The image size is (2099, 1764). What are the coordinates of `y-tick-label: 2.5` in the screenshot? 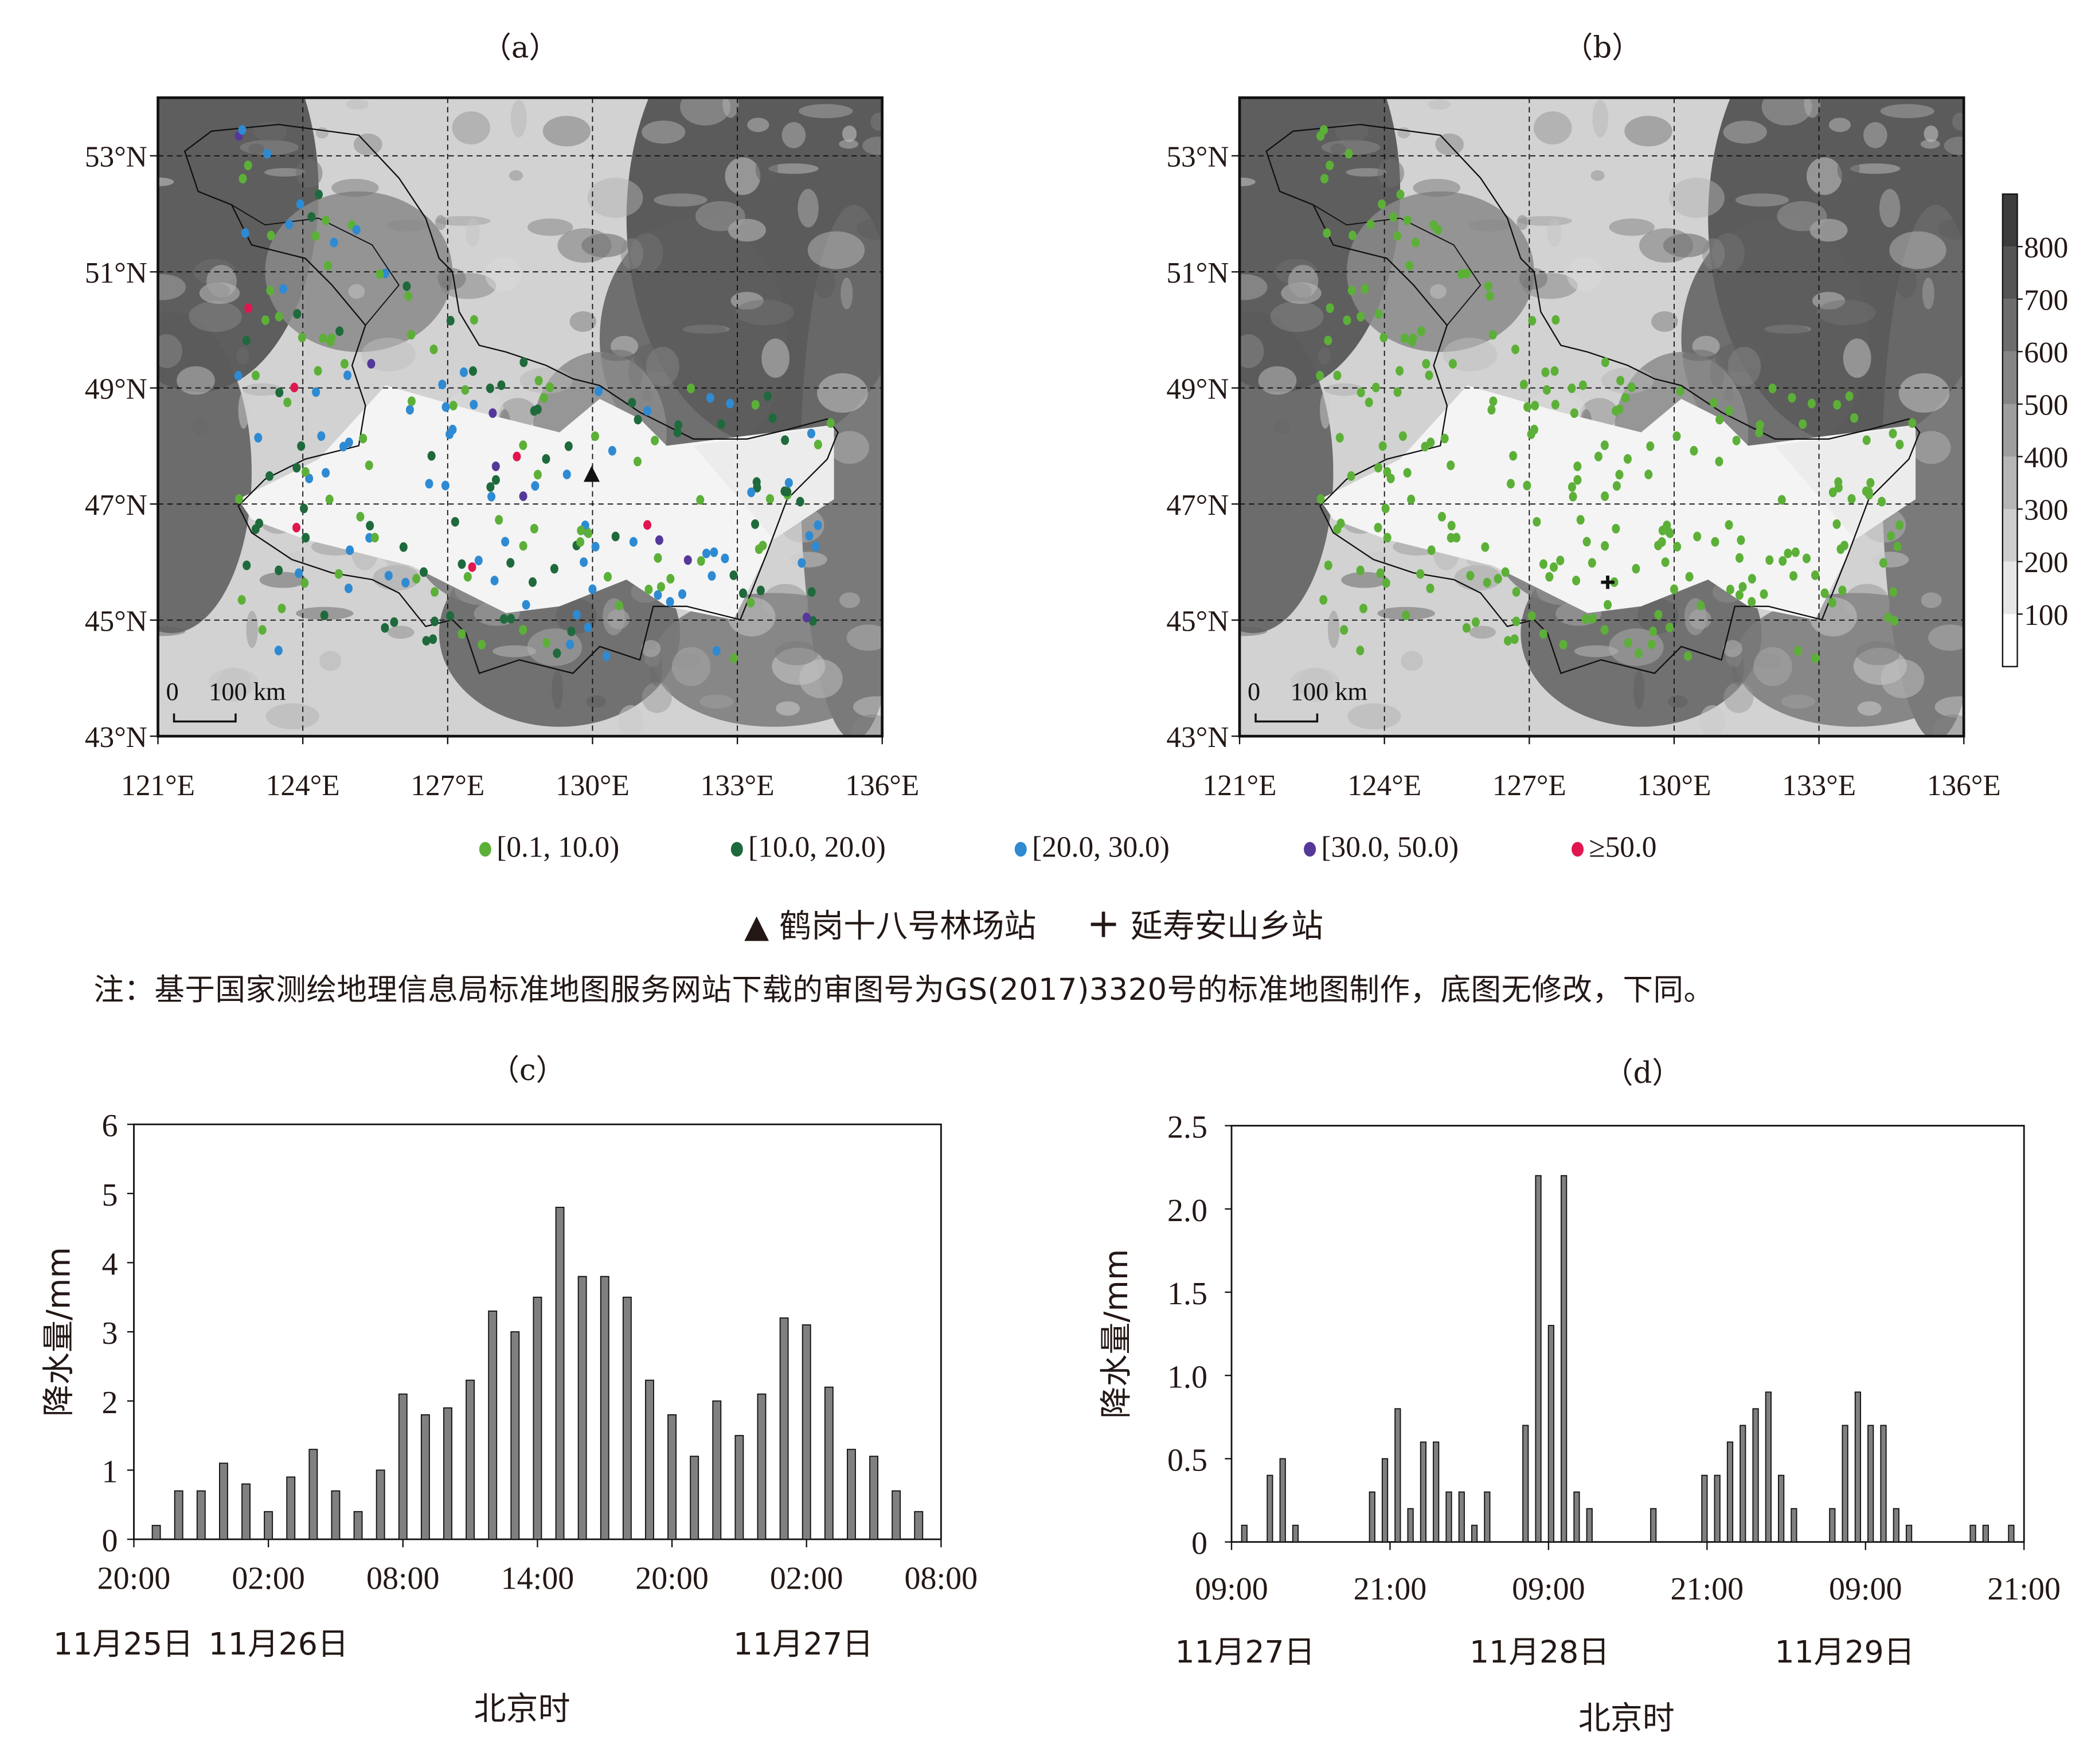 It's located at (1187, 1127).